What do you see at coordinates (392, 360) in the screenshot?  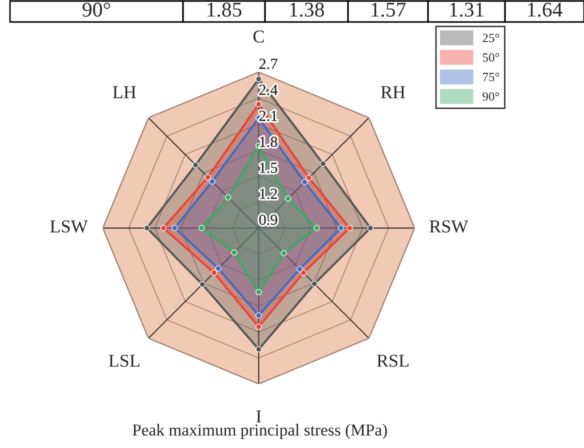 I see `spoke-label: RSL` at bounding box center [392, 360].